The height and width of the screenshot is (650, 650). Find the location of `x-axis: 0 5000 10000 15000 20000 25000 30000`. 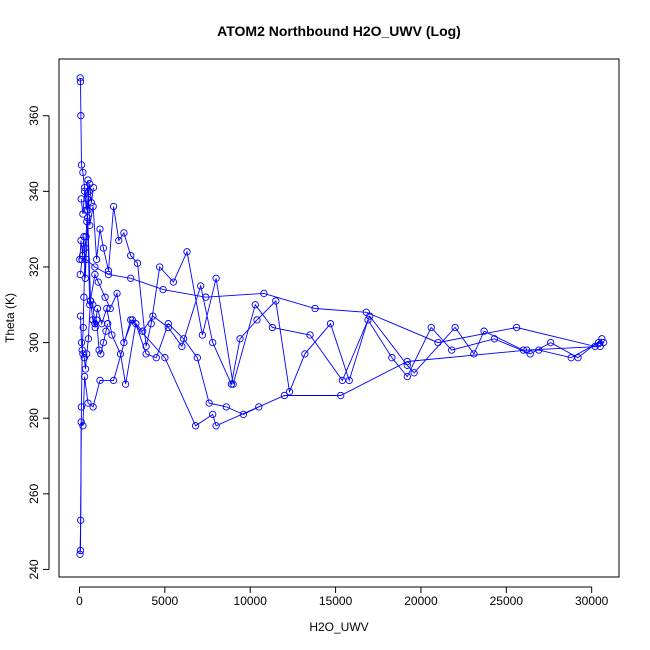

x-axis: 0 5000 10000 15000 20000 25000 30000 is located at coordinates (342, 597).